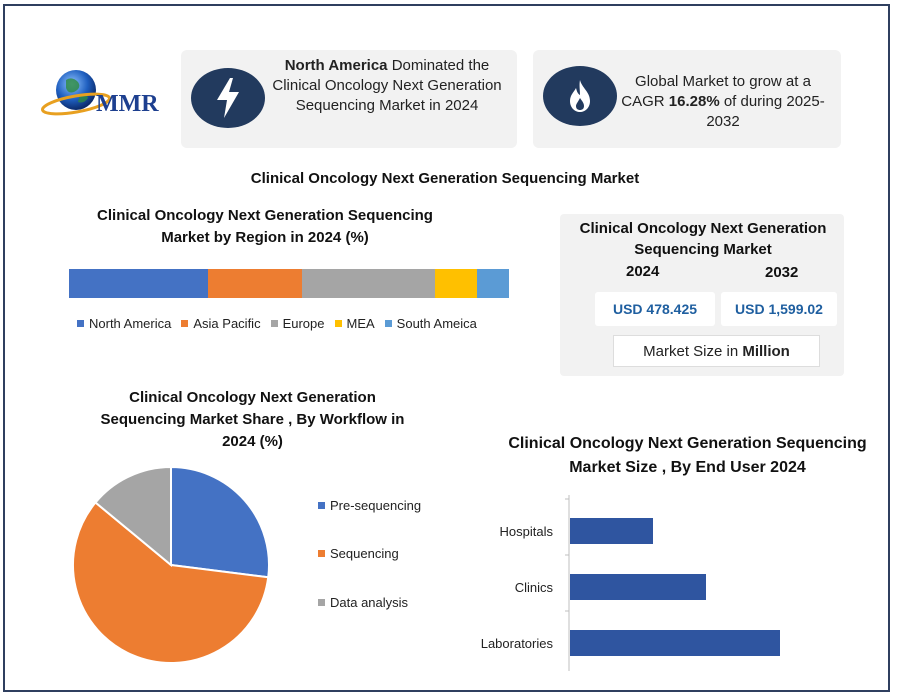 The width and height of the screenshot is (897, 698). I want to click on region-segment-south-ameica, so click(492, 283).